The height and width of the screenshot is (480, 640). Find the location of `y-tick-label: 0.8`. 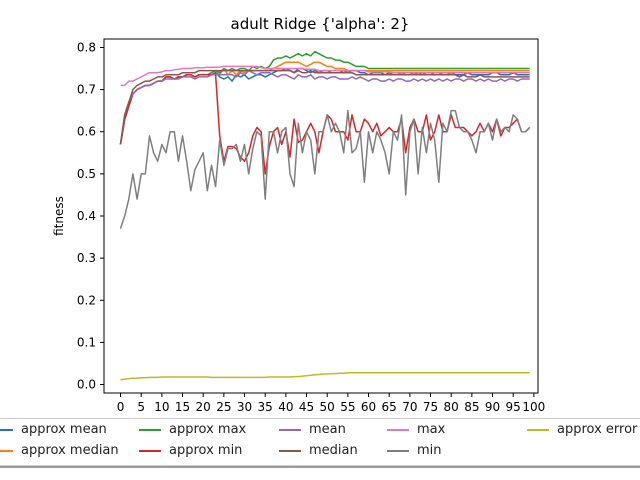

y-tick-label: 0.8 is located at coordinates (86, 47).